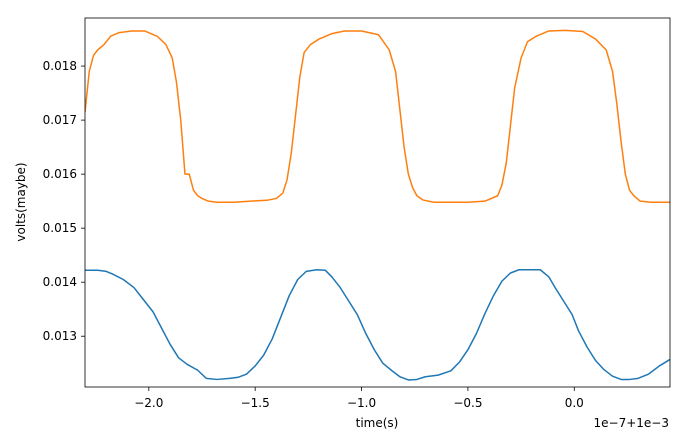  What do you see at coordinates (21, 201) in the screenshot?
I see `y-axis-label: volts(maybe)` at bounding box center [21, 201].